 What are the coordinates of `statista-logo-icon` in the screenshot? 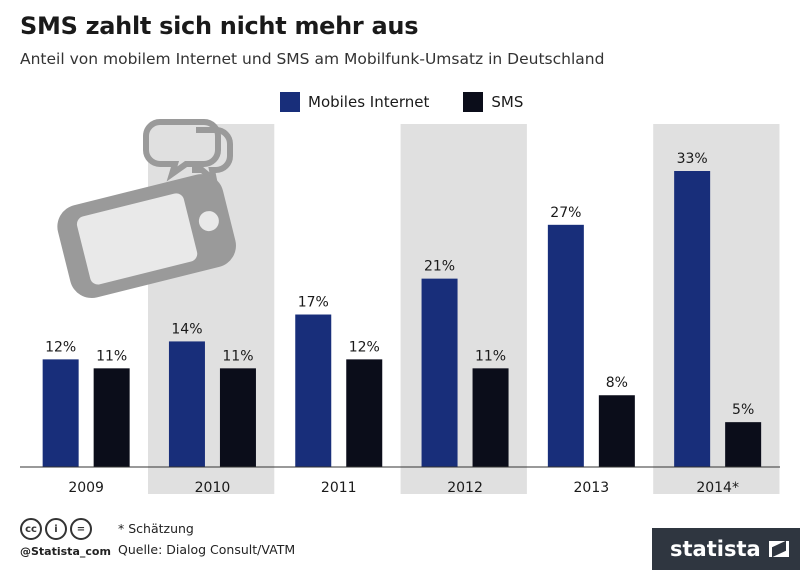 It's located at (778, 549).